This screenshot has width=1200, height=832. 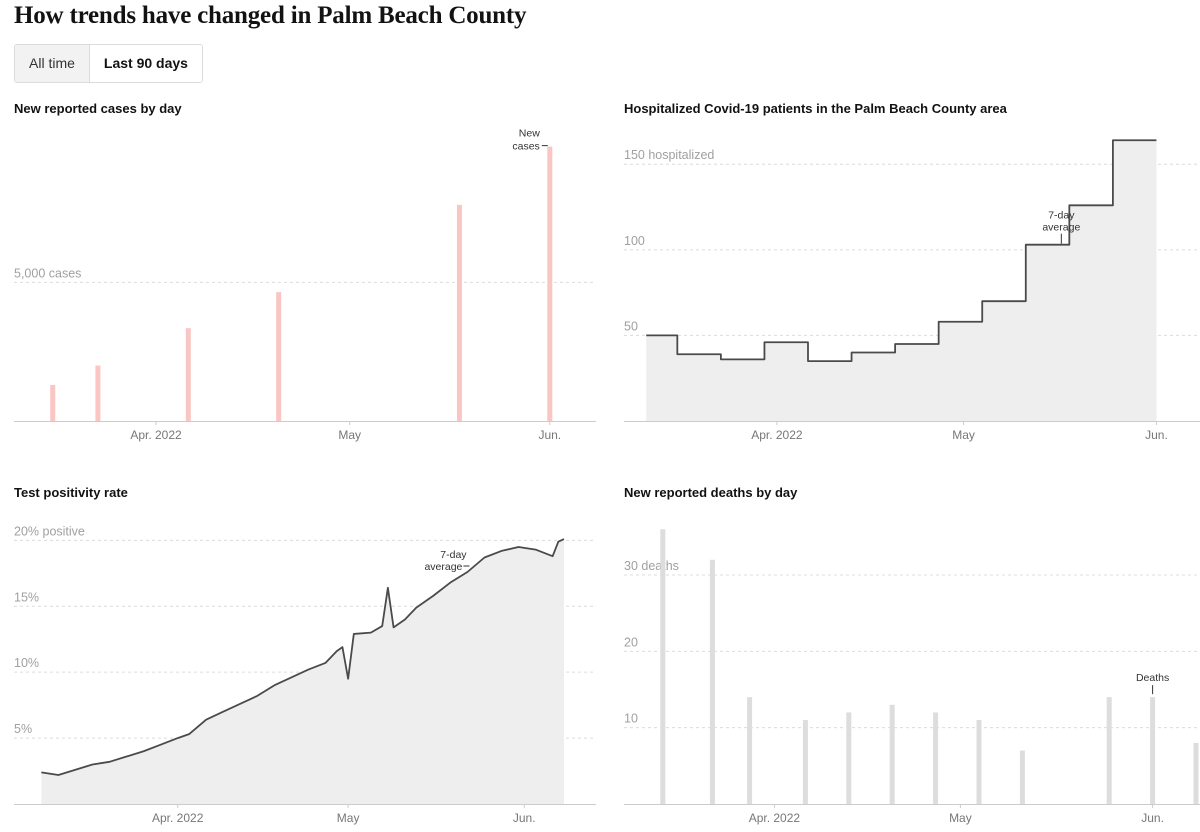 What do you see at coordinates (529, 134) in the screenshot?
I see `annotation-text: New` at bounding box center [529, 134].